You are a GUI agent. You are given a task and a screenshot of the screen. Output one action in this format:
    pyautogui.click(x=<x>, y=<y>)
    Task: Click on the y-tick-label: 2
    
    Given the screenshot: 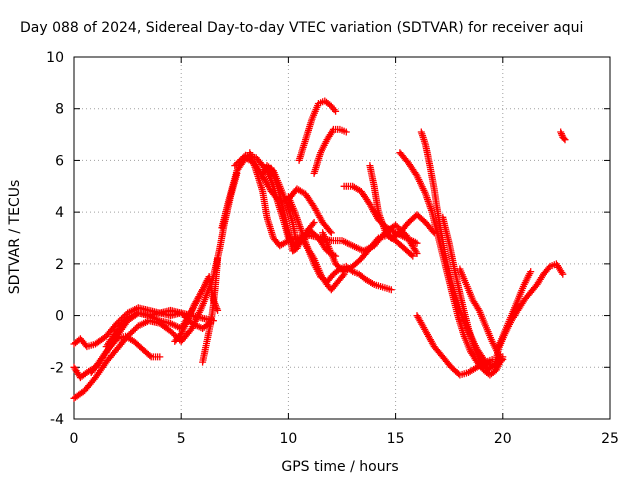 What is the action you would take?
    pyautogui.click(x=59, y=265)
    